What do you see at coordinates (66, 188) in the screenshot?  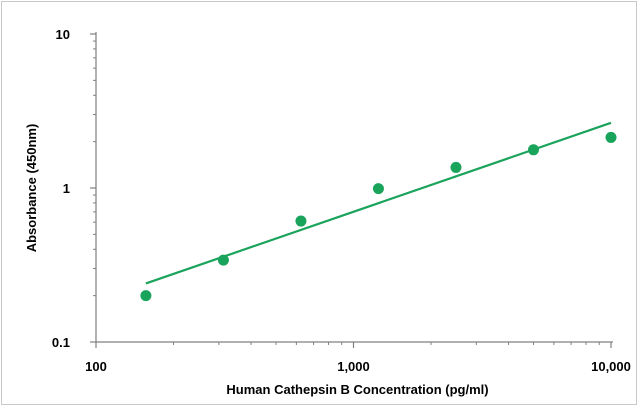 I see `y-tick-label: 1` at bounding box center [66, 188].